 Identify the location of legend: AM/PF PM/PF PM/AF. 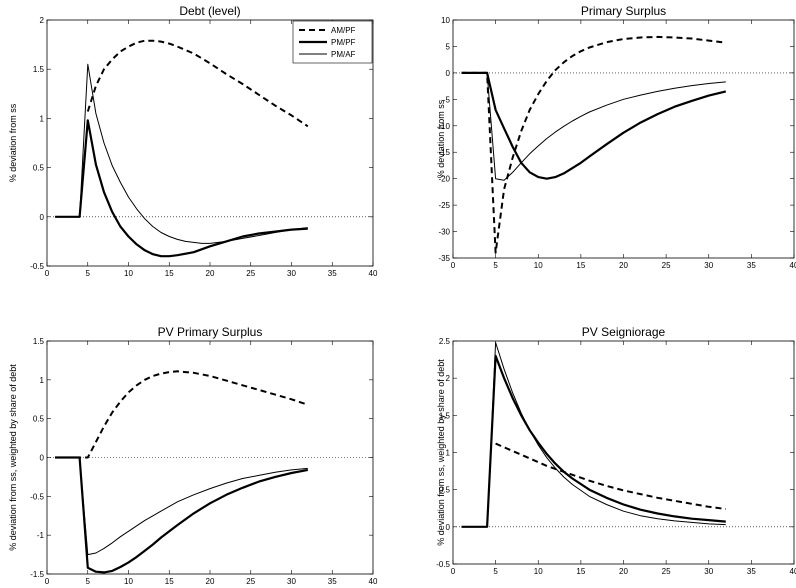
(332, 42).